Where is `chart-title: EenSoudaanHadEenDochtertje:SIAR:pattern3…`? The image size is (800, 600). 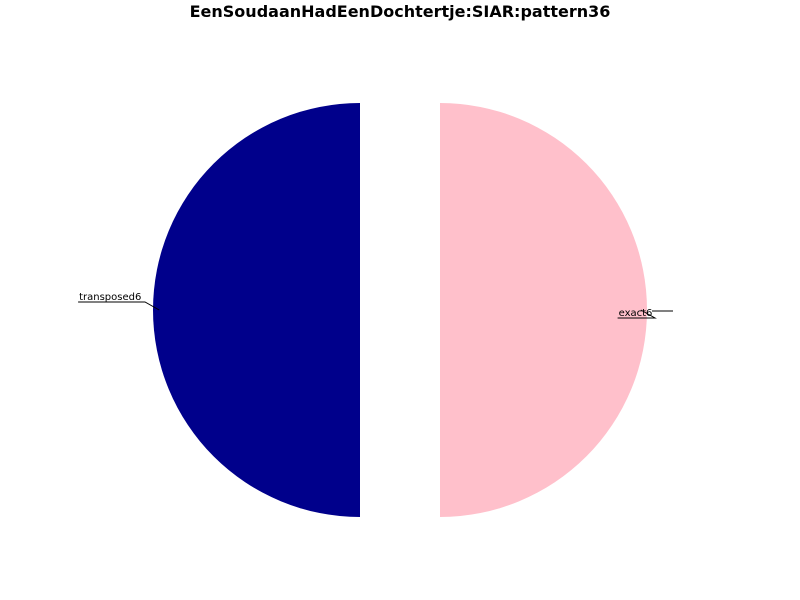 chart-title: EenSoudaanHadEenDochtertje:SIAR:pattern3… is located at coordinates (400, 11).